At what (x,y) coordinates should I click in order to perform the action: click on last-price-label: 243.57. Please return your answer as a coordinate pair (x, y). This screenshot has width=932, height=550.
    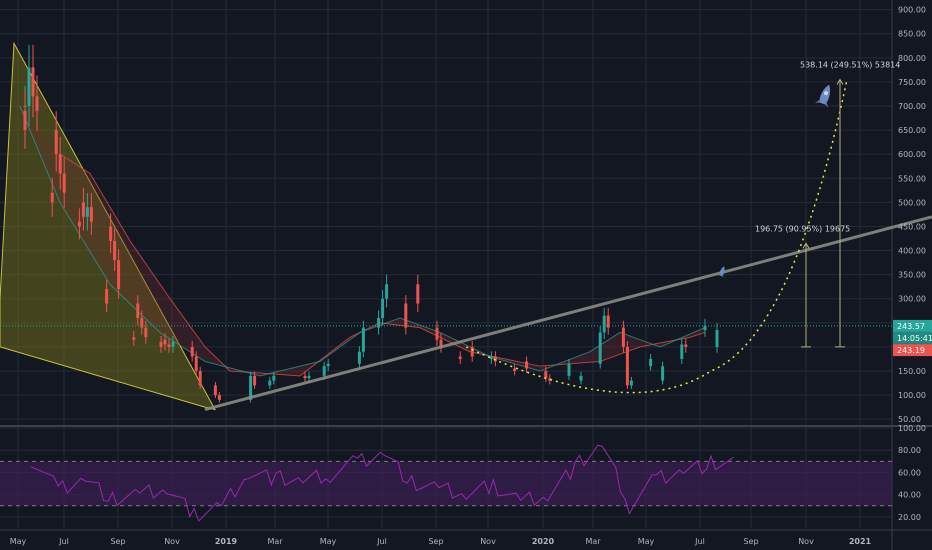
    Looking at the image, I should click on (911, 326).